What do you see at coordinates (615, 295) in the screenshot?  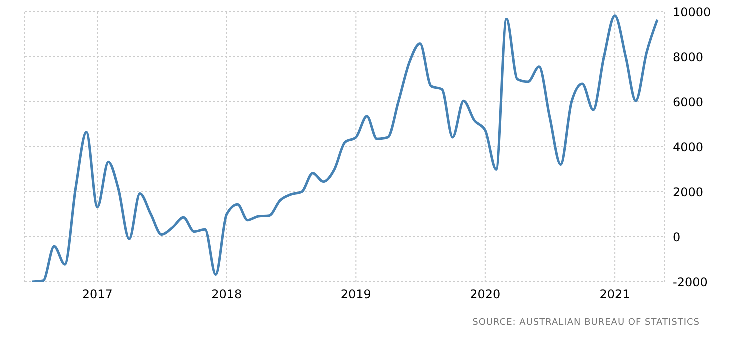 I see `x-tick-label: 2021` at bounding box center [615, 295].